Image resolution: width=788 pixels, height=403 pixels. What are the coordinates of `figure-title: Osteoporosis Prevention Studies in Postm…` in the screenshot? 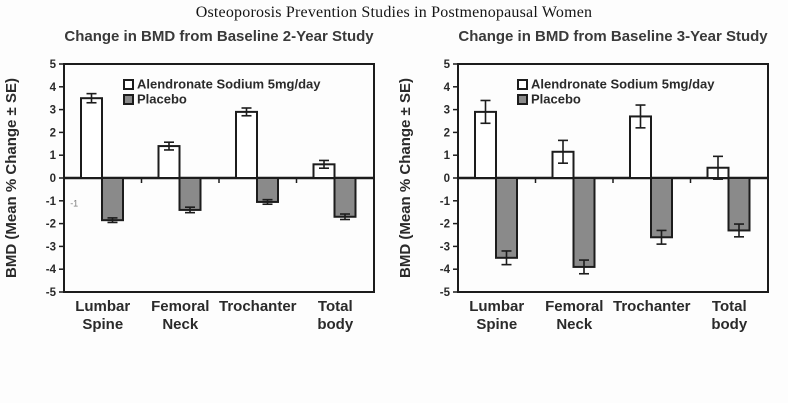 It's located at (394, 12).